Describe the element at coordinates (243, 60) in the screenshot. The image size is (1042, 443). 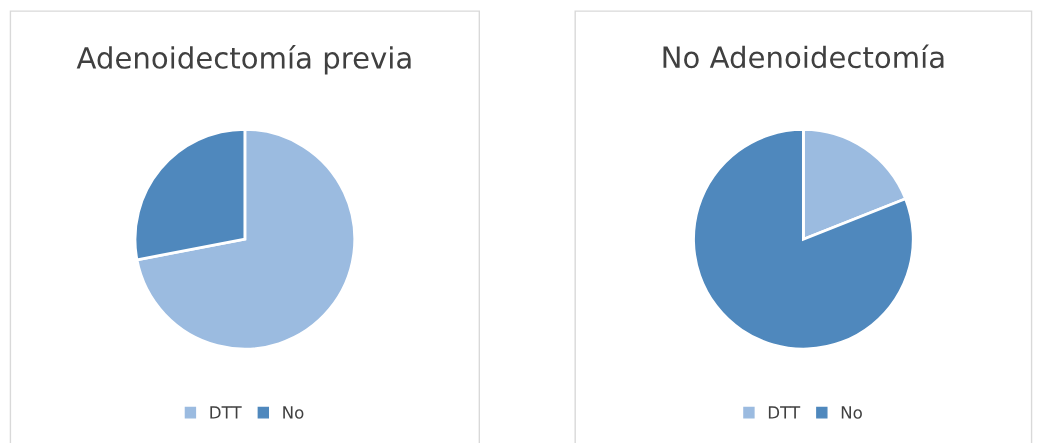
I see `chart-title: Adenoidectomía previa` at that location.